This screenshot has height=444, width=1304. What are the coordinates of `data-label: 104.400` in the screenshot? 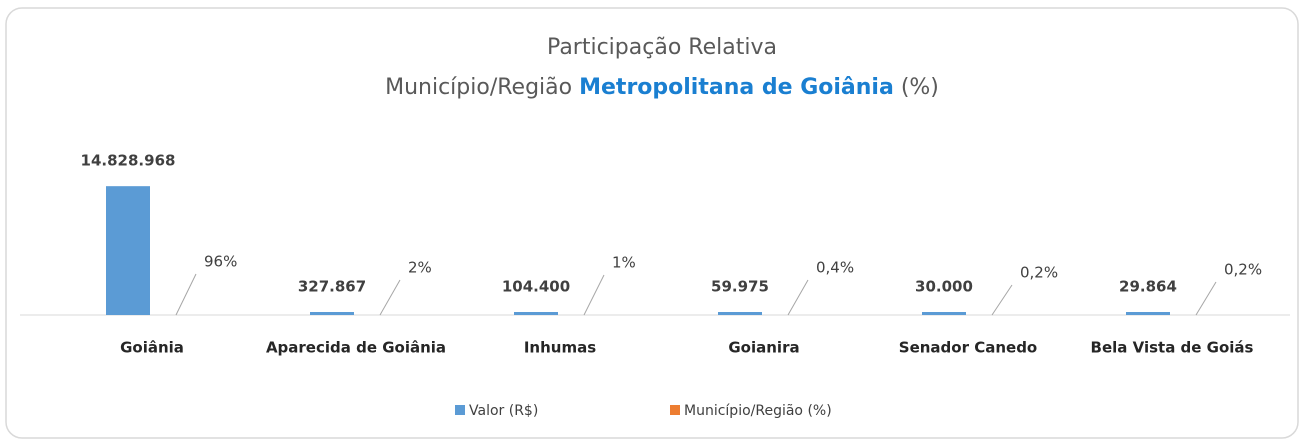 It's located at (536, 287).